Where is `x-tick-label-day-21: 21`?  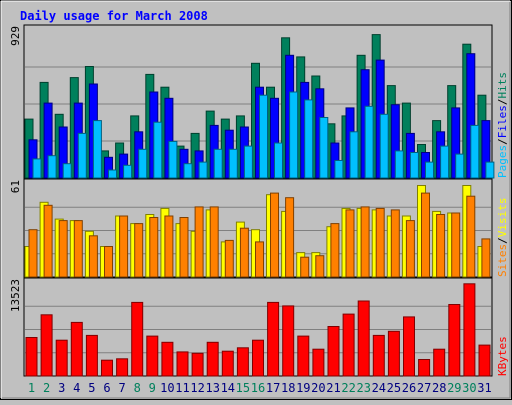
x-tick-label-day-21: 21 is located at coordinates (333, 388).